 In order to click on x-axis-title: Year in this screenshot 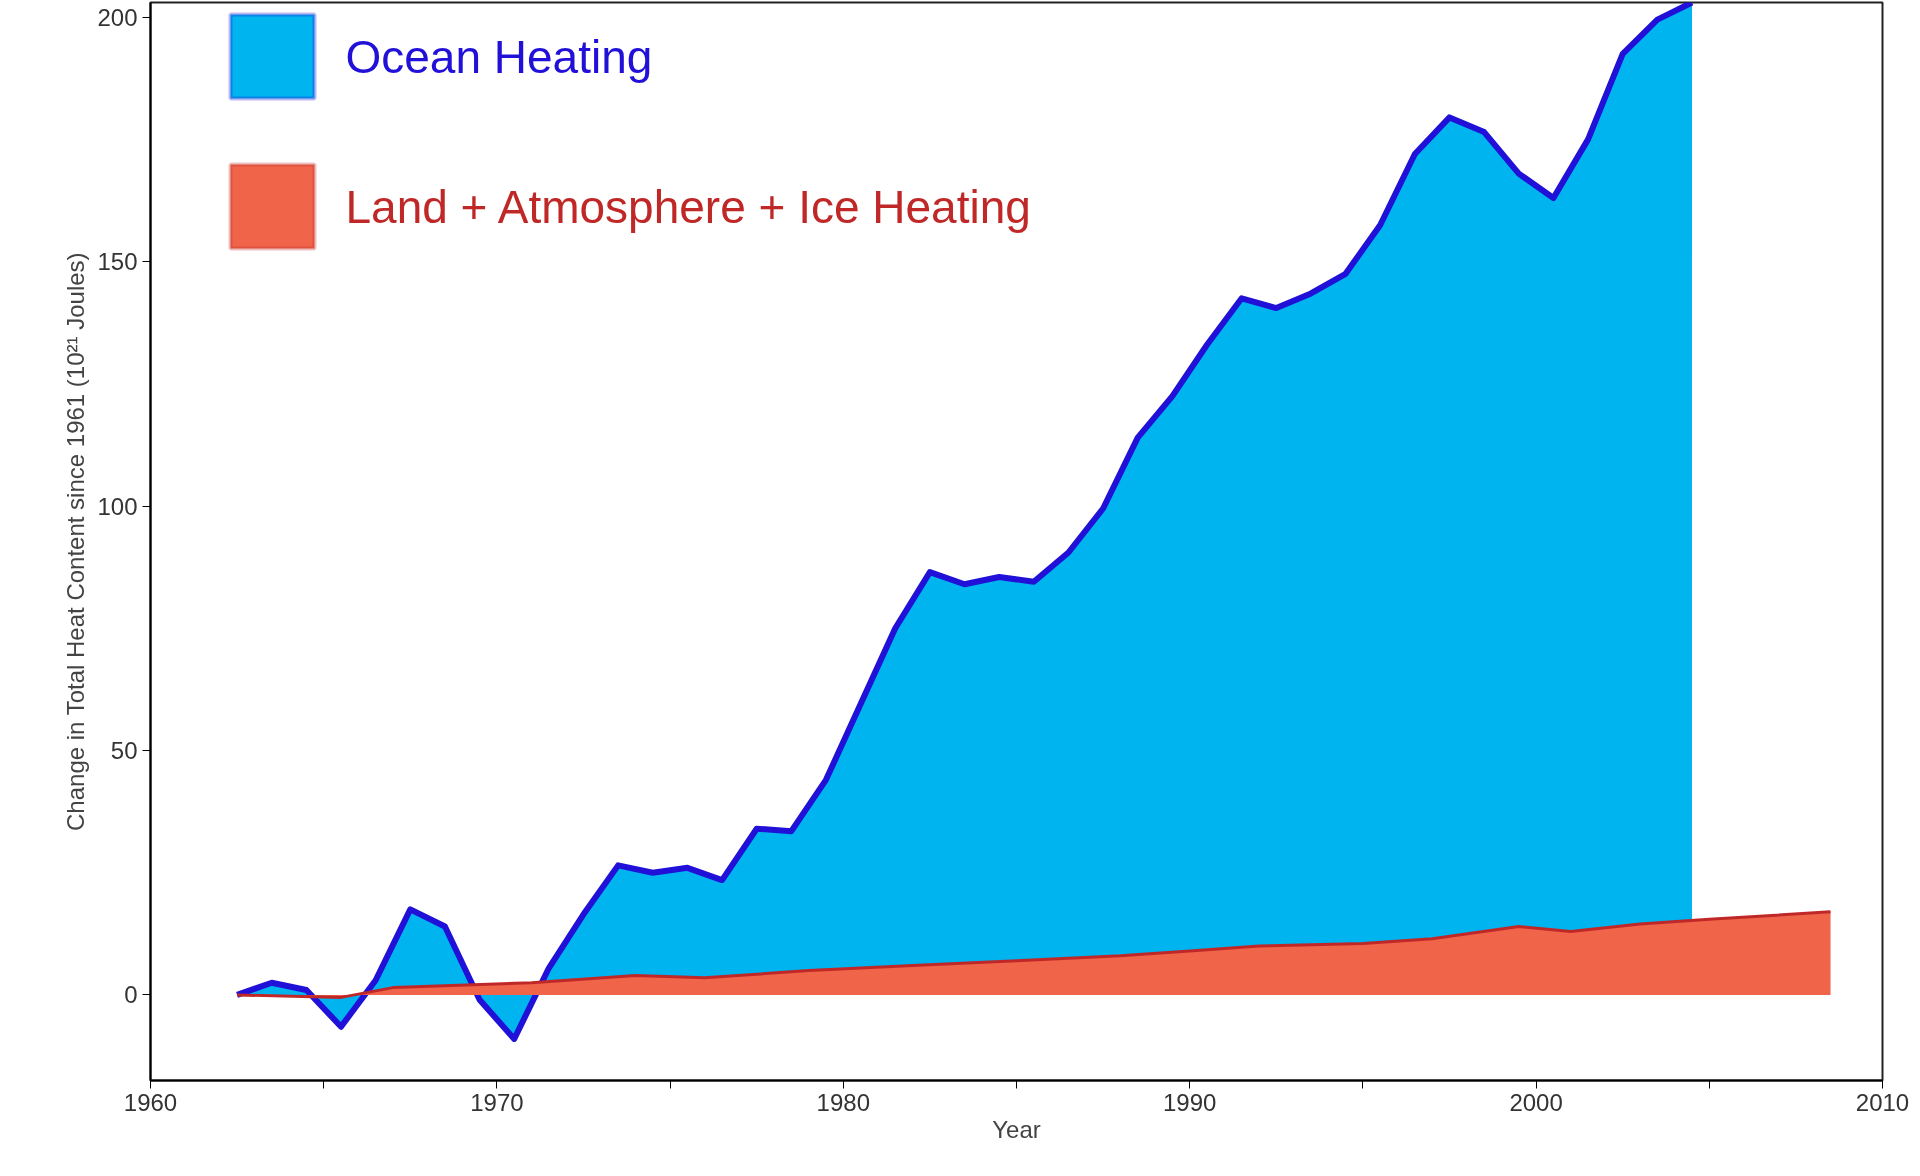, I will do `click(1016, 1129)`.